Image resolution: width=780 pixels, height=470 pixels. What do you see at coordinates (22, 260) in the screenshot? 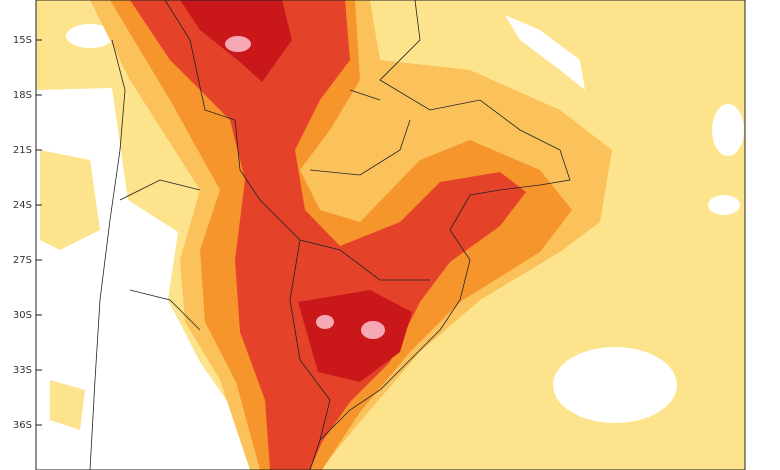
I see `lat-label: 27S` at bounding box center [22, 260].